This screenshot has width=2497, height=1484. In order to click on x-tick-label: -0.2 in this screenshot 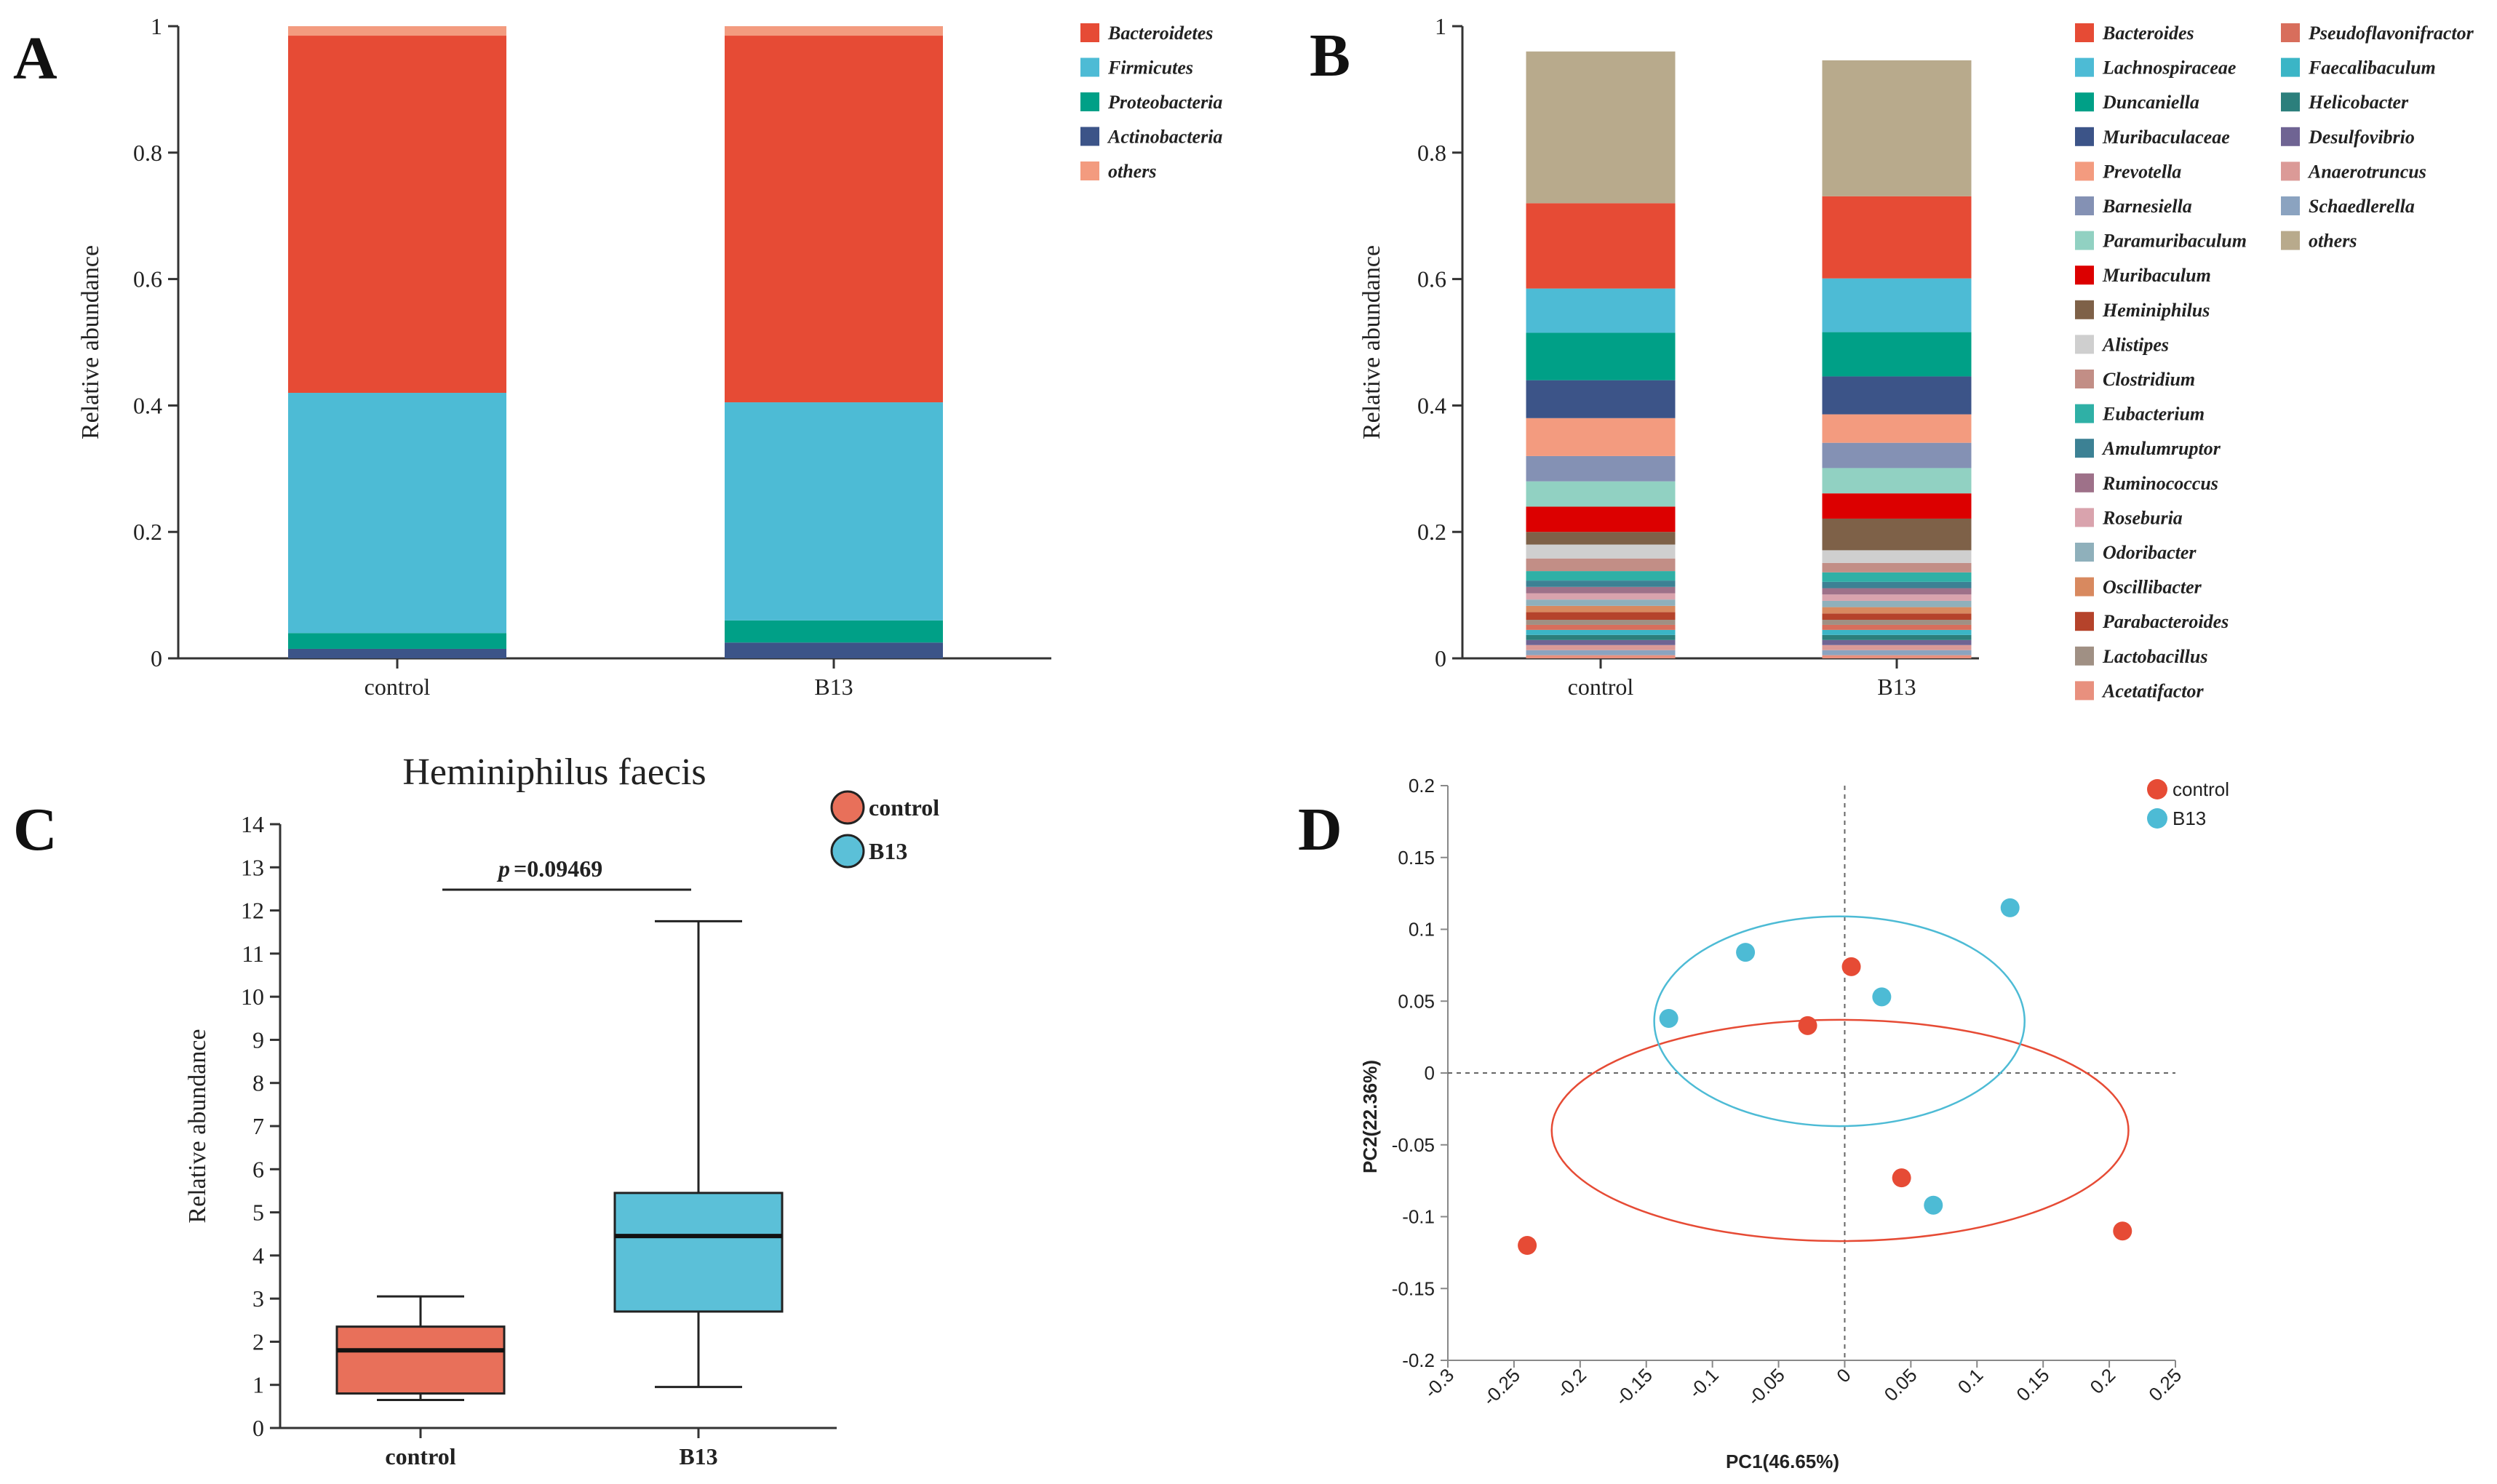, I will do `click(1571, 1383)`.